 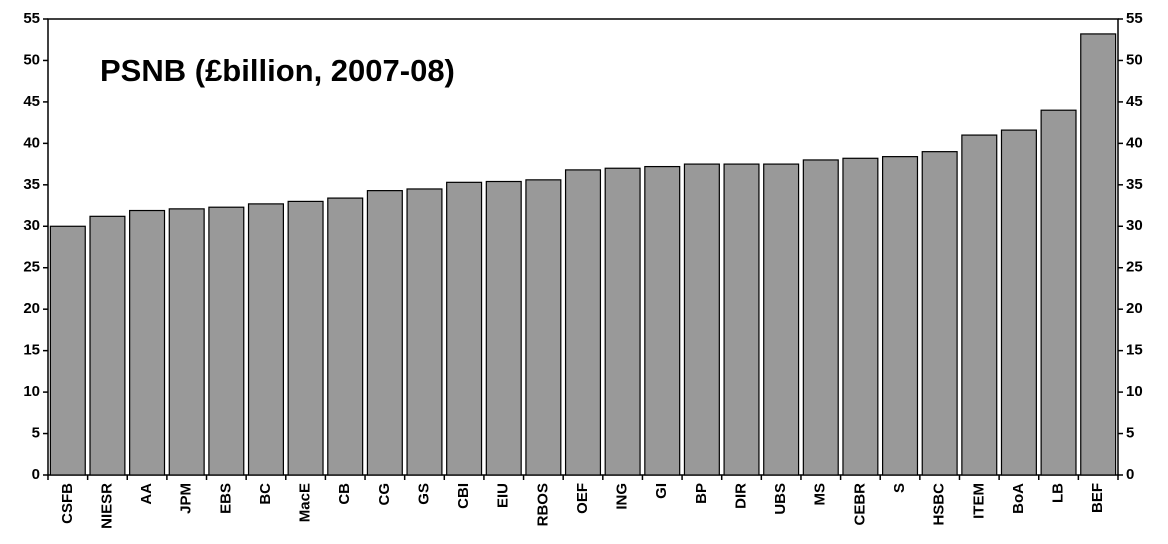 What do you see at coordinates (463, 496) in the screenshot?
I see `x-tick-label: CBI` at bounding box center [463, 496].